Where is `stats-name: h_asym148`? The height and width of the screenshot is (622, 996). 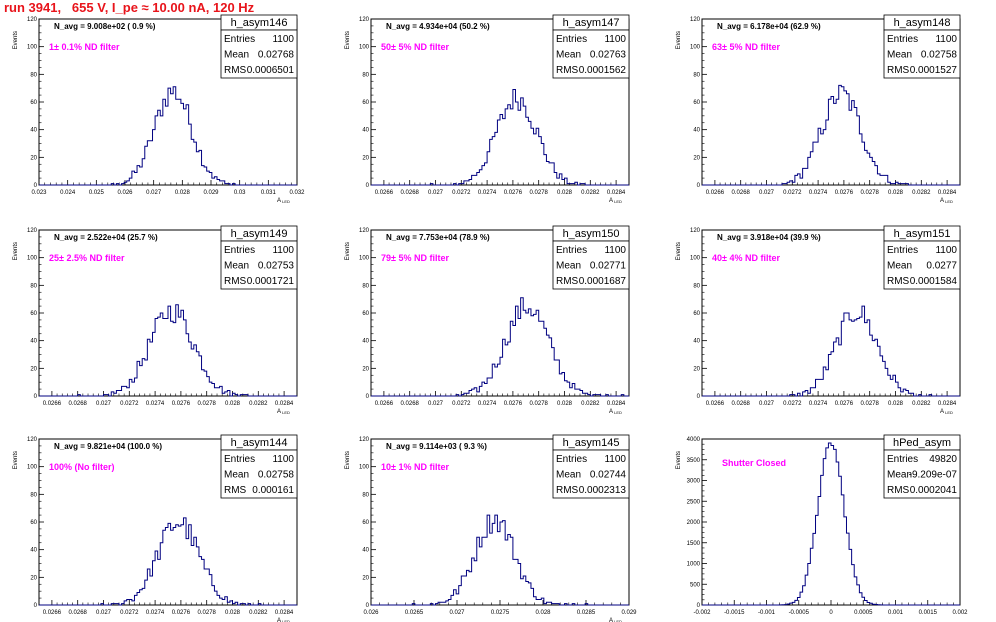
stats-name: h_asym148 is located at coordinates (922, 23).